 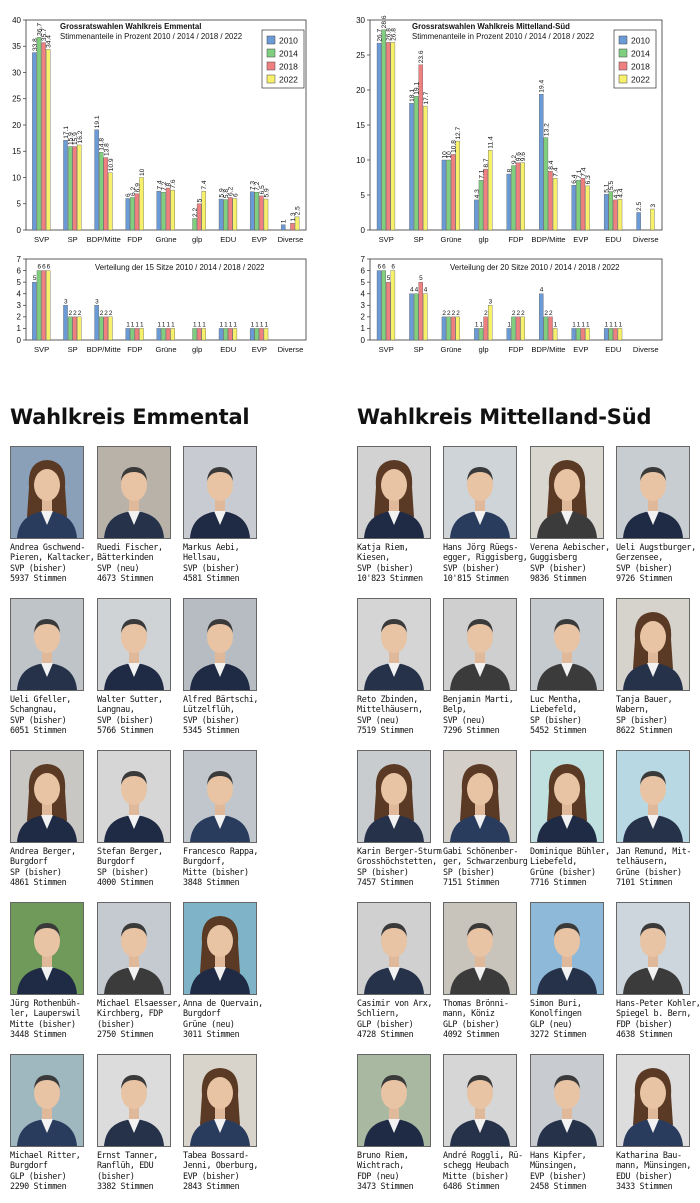 What do you see at coordinates (16, 20) in the screenshot?
I see `y-tick-label: 40` at bounding box center [16, 20].